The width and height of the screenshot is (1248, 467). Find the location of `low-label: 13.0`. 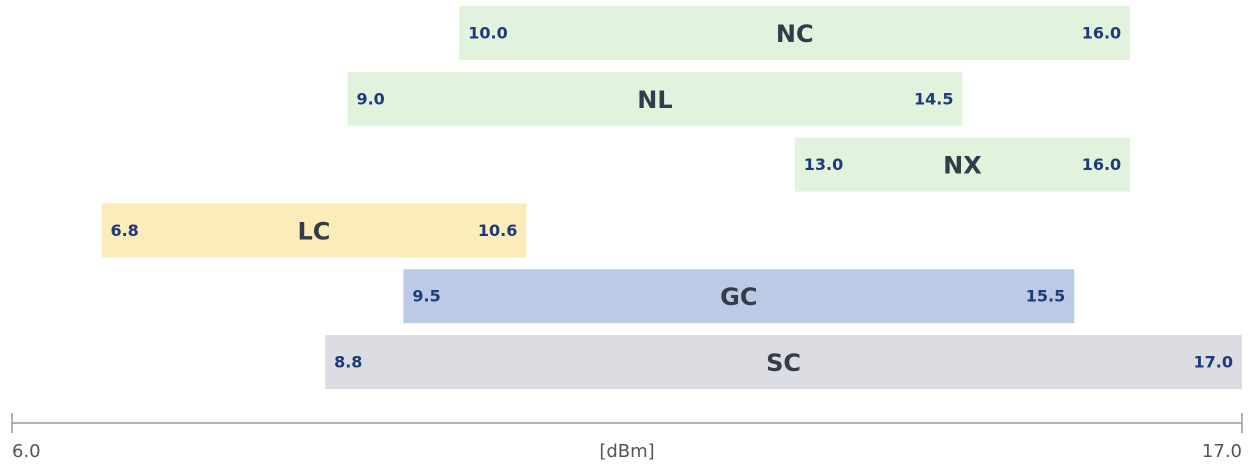

low-label: 13.0 is located at coordinates (823, 164).